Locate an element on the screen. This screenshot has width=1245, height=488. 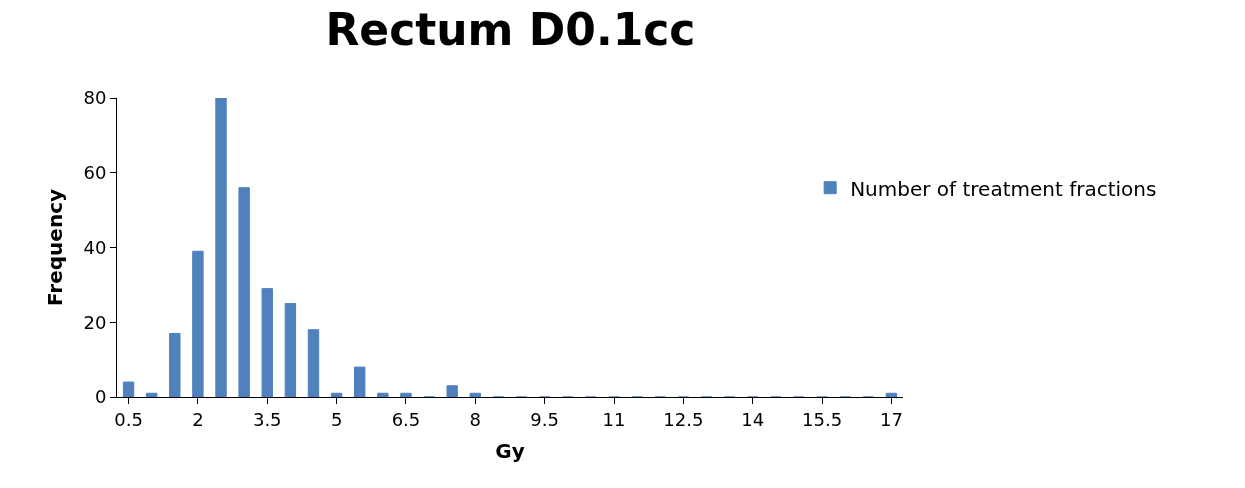
y-tick-label: 40 is located at coordinates (95, 247).